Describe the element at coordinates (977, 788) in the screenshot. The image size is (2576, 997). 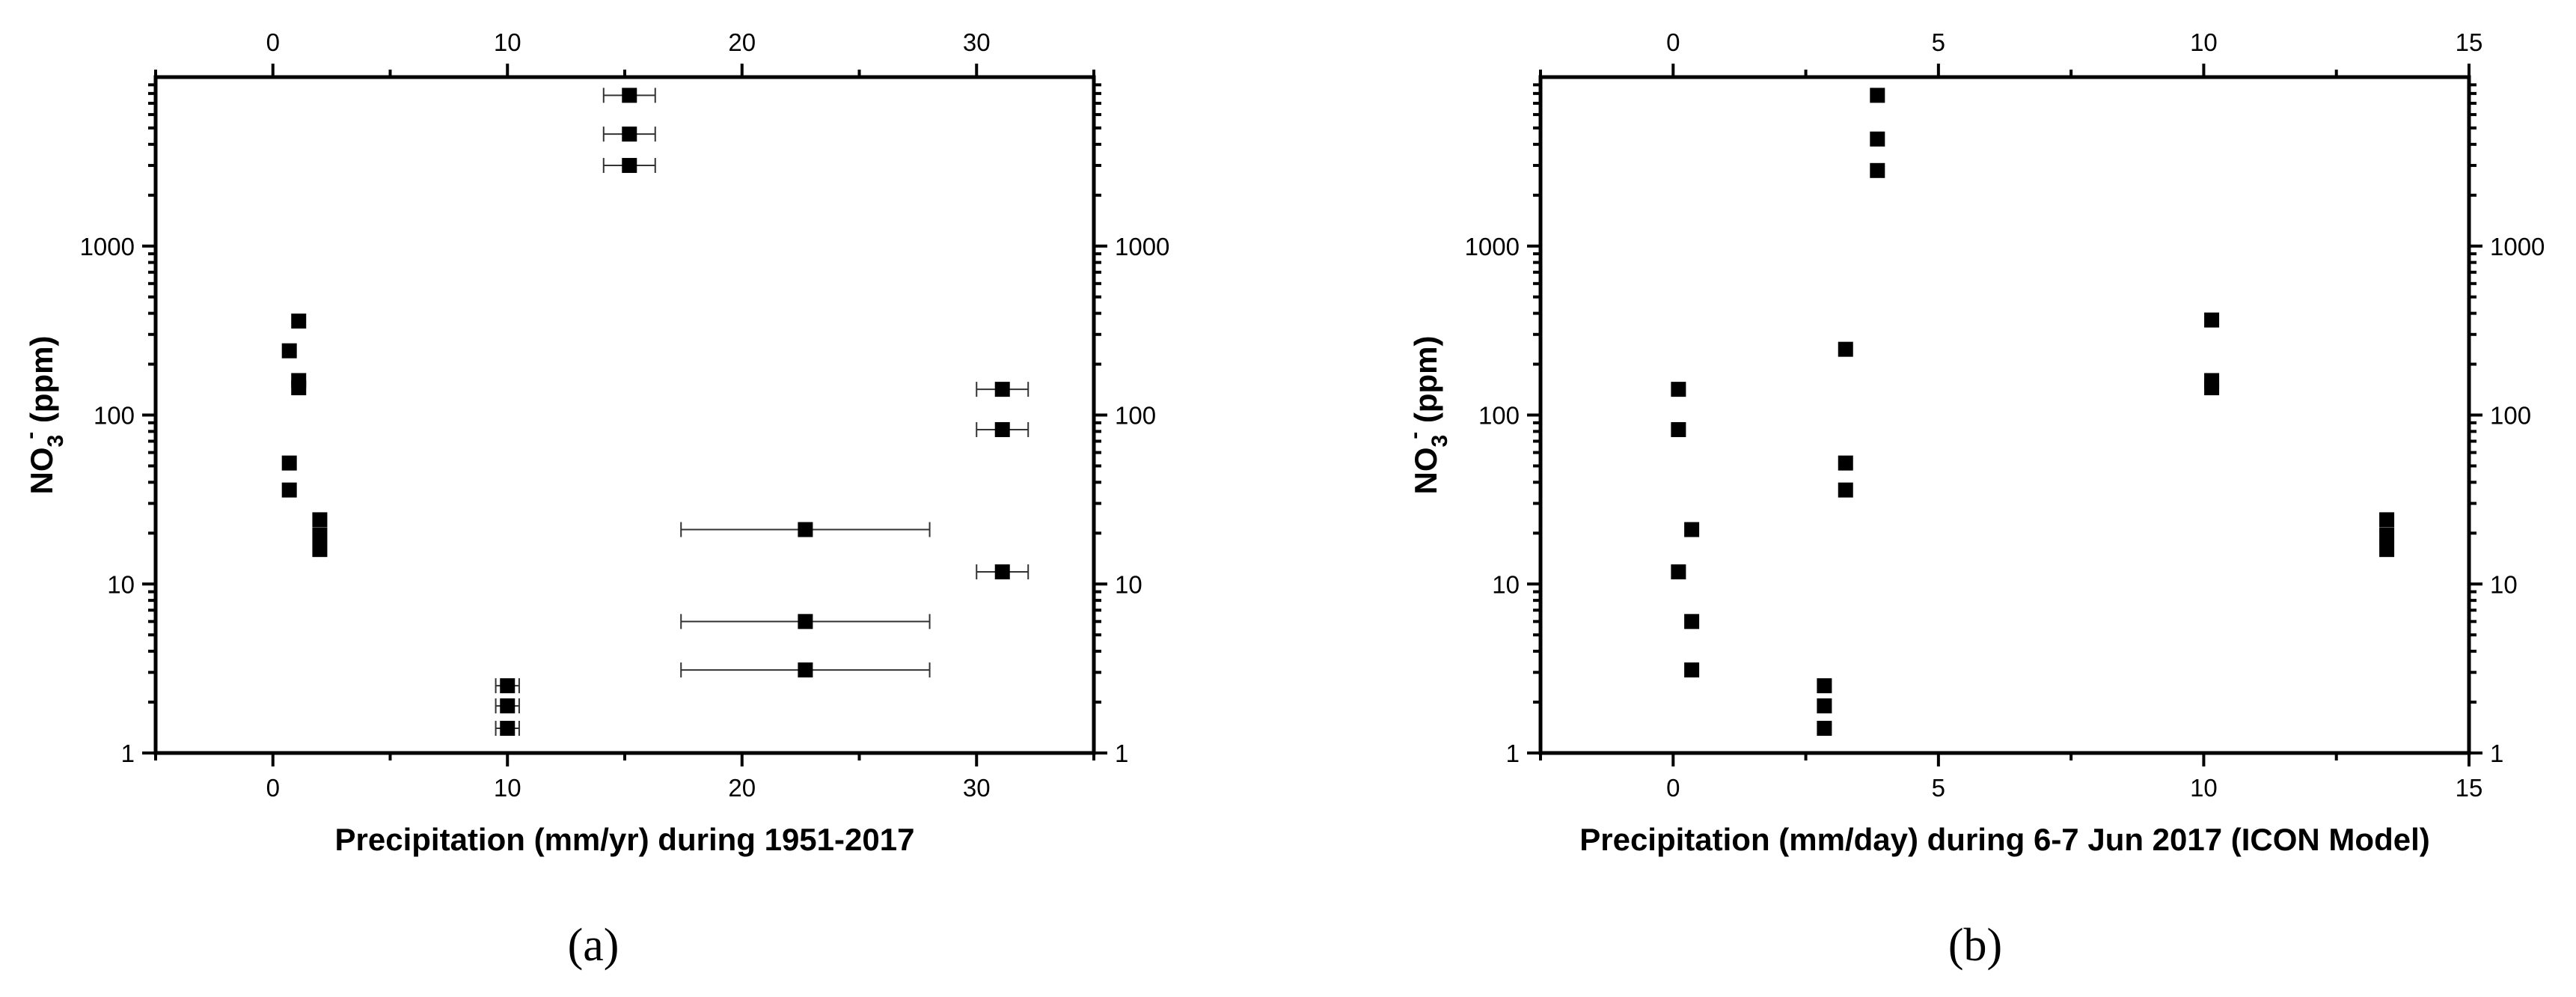
I see `x-tick-label-bottom: 30` at that location.